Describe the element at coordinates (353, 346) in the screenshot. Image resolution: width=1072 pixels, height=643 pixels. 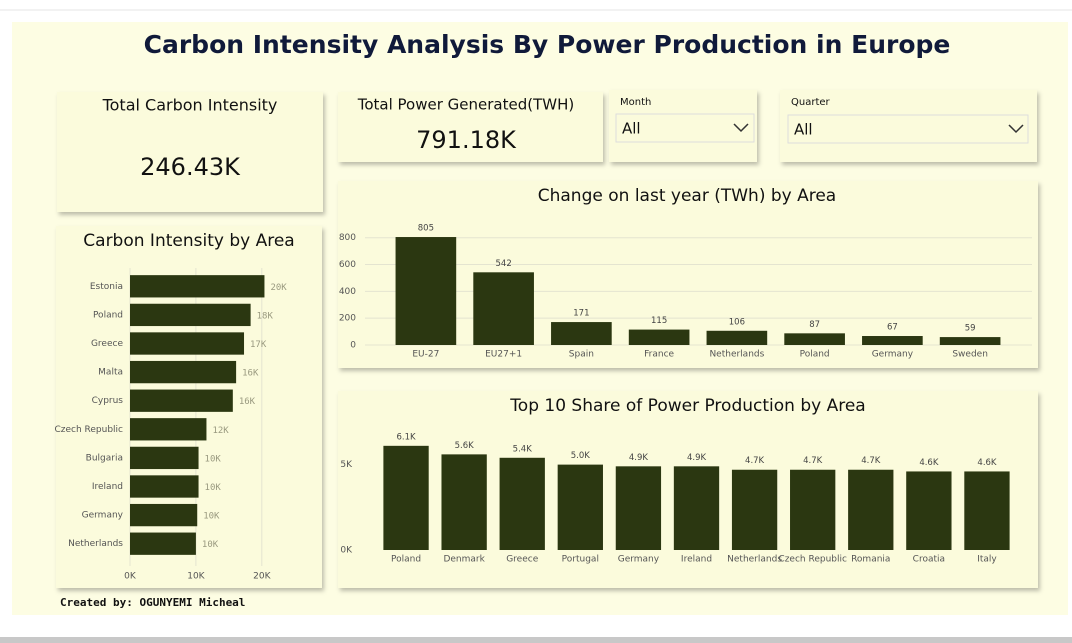
I see `y-tick-label: 0` at that location.